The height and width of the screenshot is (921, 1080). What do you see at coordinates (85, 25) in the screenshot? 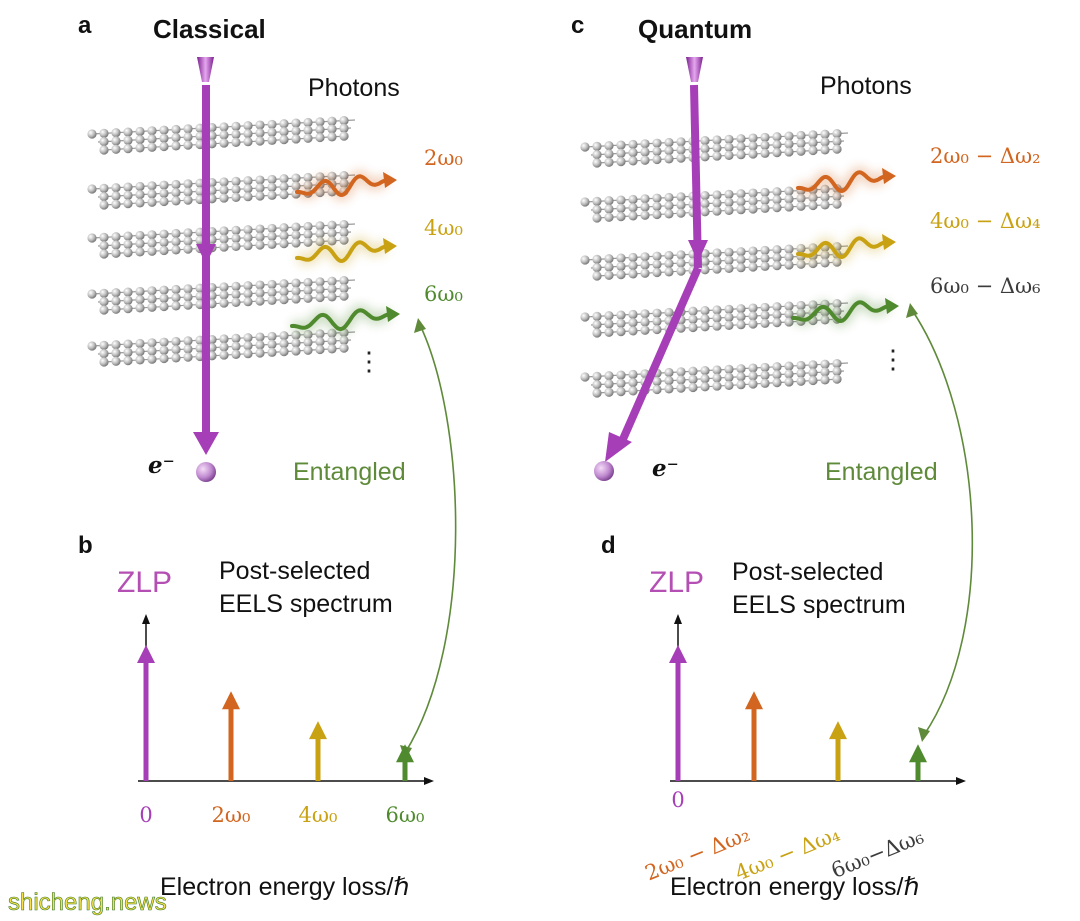
I see `panel-letter-a: a` at bounding box center [85, 25].